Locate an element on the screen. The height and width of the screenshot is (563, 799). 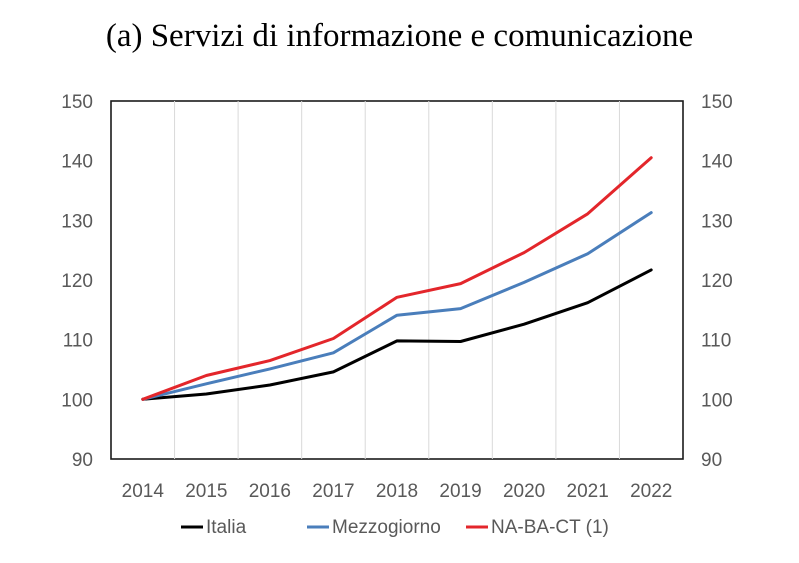
y-tick-label-right: 130 is located at coordinates (717, 221).